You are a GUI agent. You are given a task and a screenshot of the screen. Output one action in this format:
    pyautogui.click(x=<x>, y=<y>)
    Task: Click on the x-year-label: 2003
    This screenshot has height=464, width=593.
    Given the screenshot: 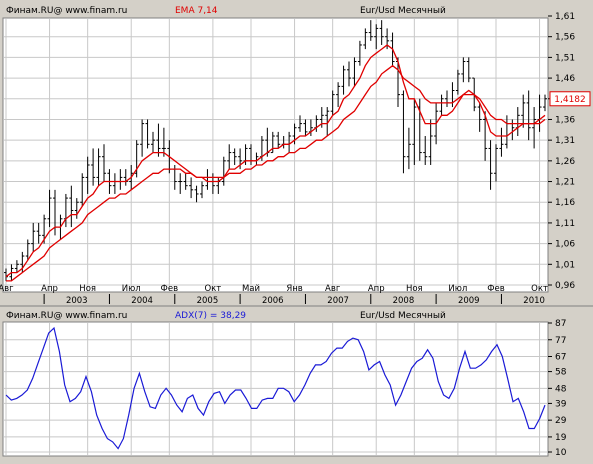 What is the action you would take?
    pyautogui.click(x=77, y=301)
    